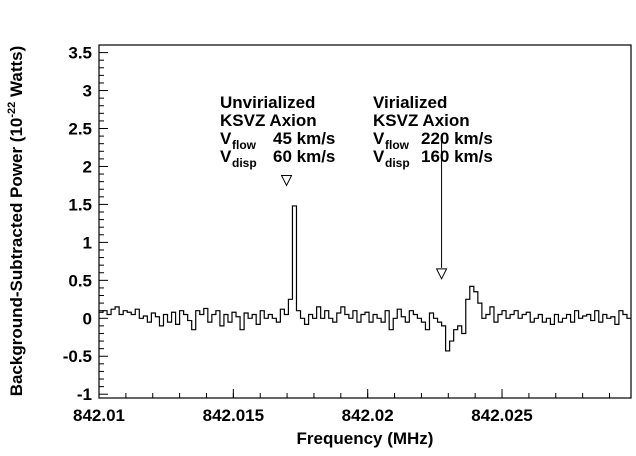 The height and width of the screenshot is (456, 636). Describe the element at coordinates (84, 394) in the screenshot. I see `y-tick-label: -1` at that location.